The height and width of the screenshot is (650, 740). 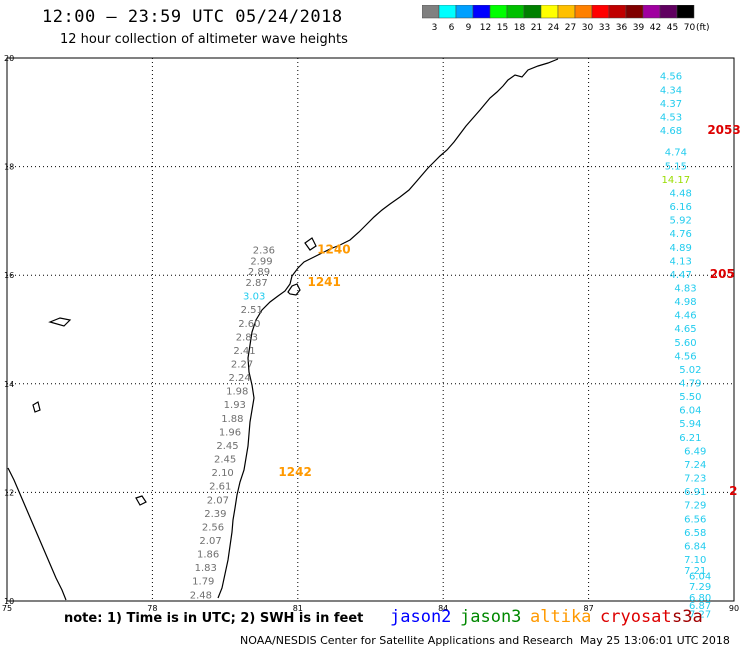 I want to click on wave-height-value: 2.48, so click(x=201, y=595).